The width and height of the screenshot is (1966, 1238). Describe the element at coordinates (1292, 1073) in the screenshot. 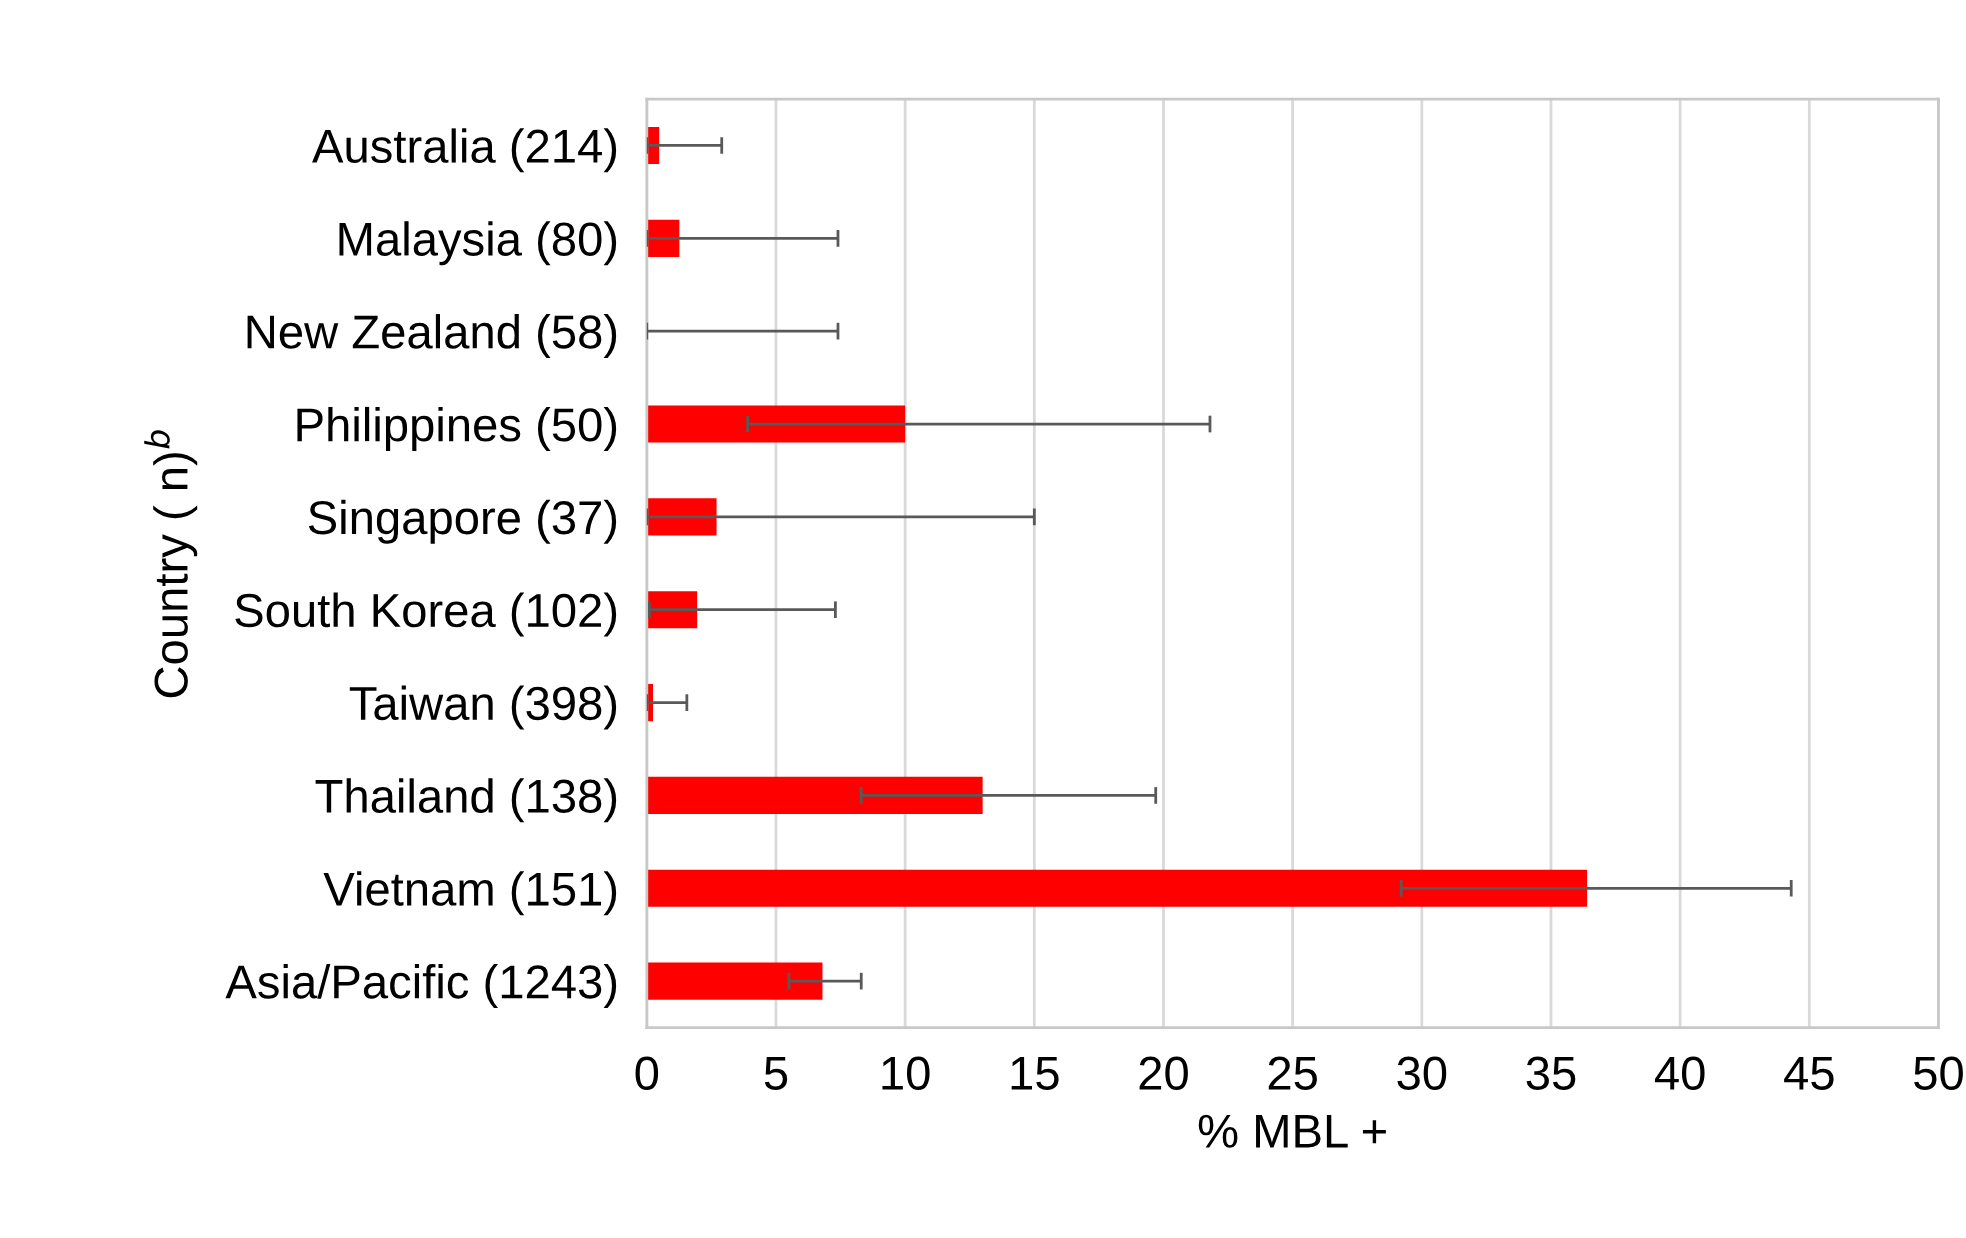

I see `x-tick-label: 25` at that location.